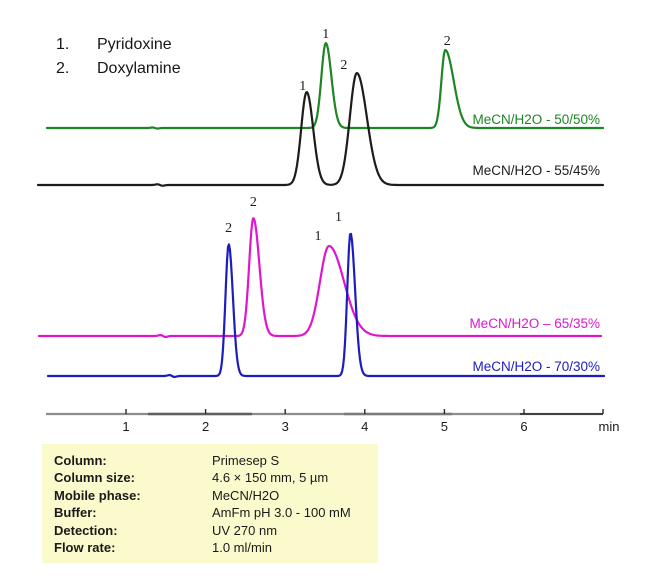  I want to click on condition-label: Column:, so click(80, 460).